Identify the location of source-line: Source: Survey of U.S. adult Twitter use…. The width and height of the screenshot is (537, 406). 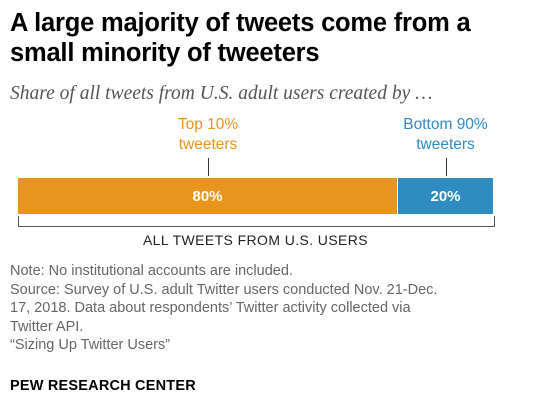
(224, 289).